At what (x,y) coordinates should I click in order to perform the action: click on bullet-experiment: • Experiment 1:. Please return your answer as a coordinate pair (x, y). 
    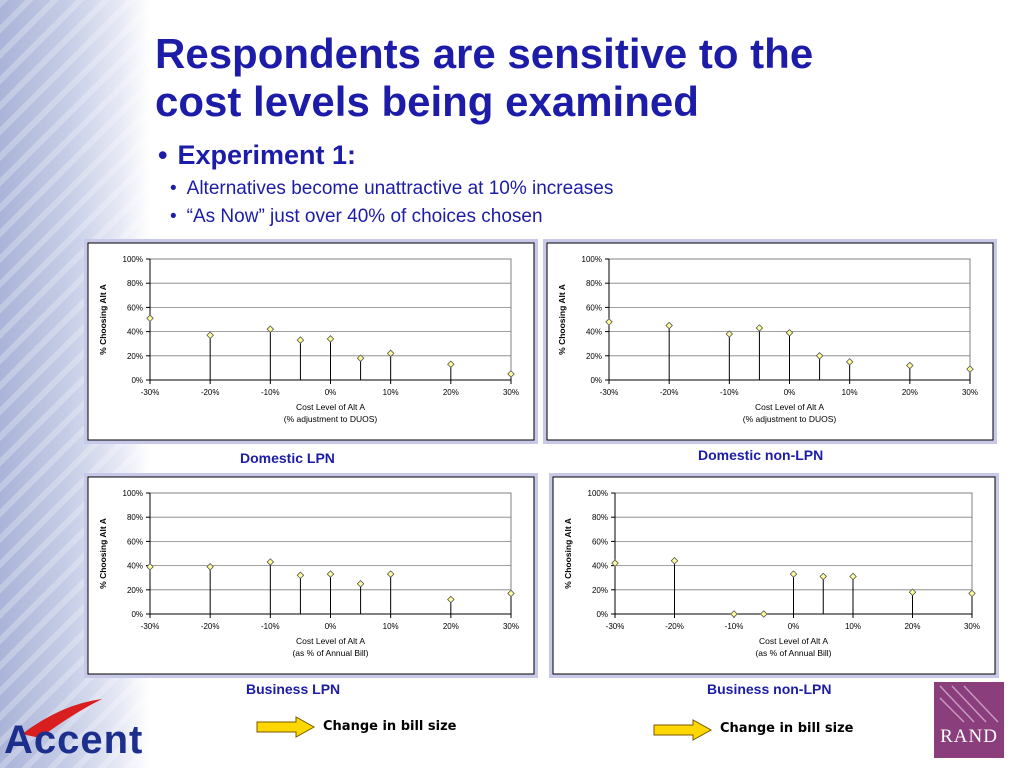
    Looking at the image, I should click on (257, 155).